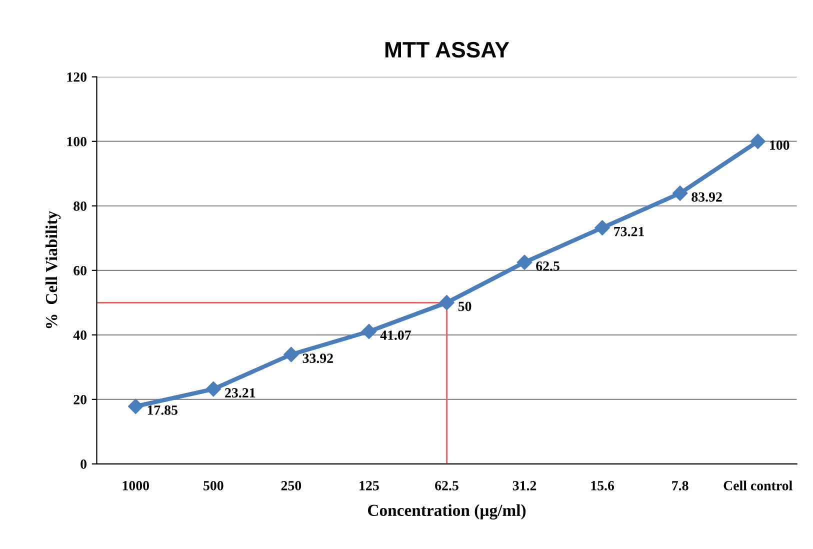 The image size is (813, 549). Describe the element at coordinates (135, 485) in the screenshot. I see `x-tick-label: 1000` at that location.